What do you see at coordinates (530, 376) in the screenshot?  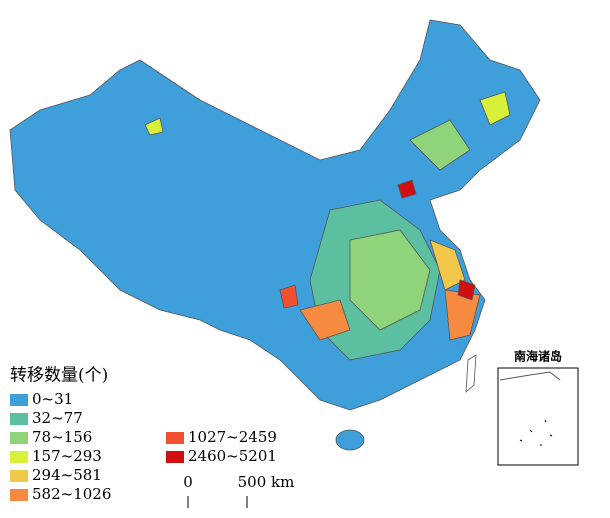 I see `inset-coast` at bounding box center [530, 376].